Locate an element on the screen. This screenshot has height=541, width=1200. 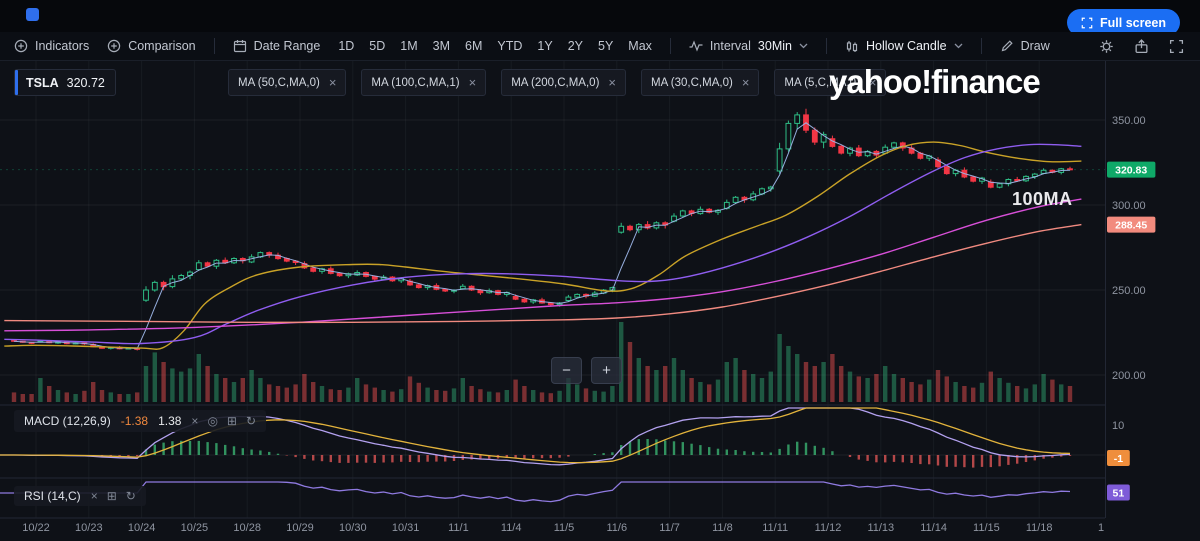
ma-tag-label: MA (200,C,MA,0) is located at coordinates (555, 82).